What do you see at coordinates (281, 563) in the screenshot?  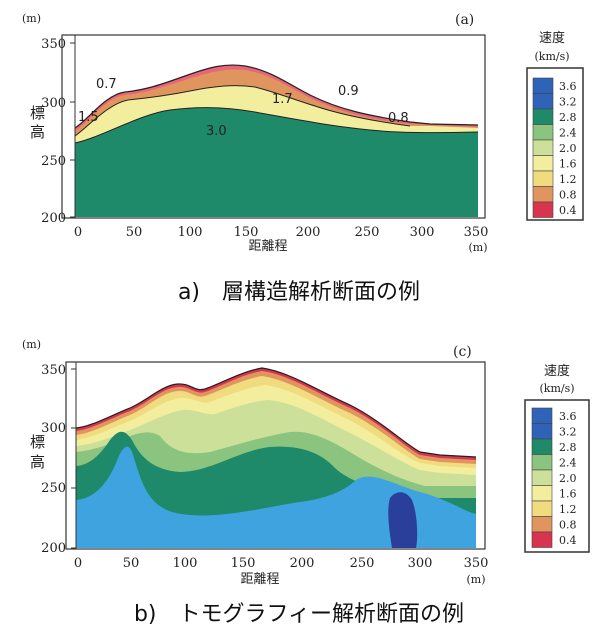 I see `panel-b-x-ticks: 0 50 100 150 200 250 300 350` at bounding box center [281, 563].